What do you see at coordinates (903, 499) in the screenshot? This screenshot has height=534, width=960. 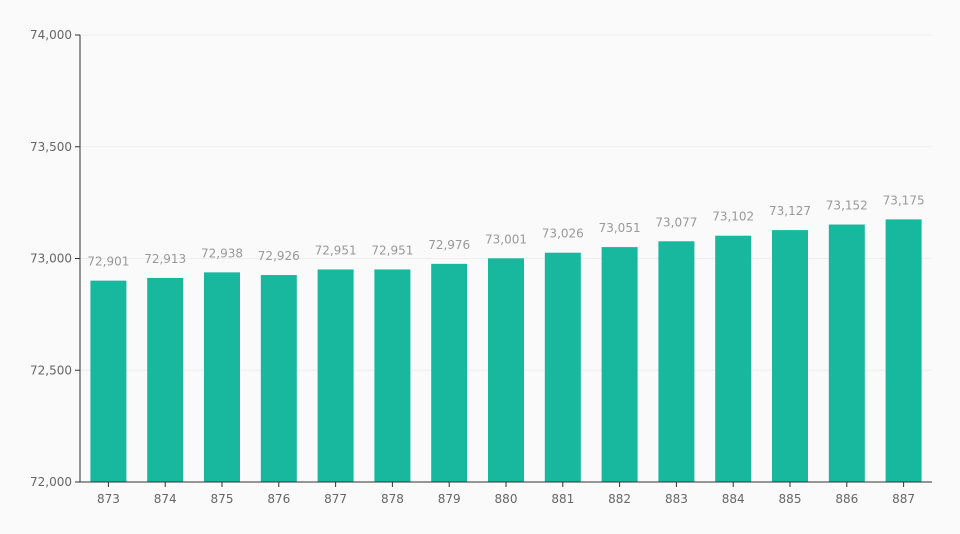 I see `x-tick-label: 887` at bounding box center [903, 499].